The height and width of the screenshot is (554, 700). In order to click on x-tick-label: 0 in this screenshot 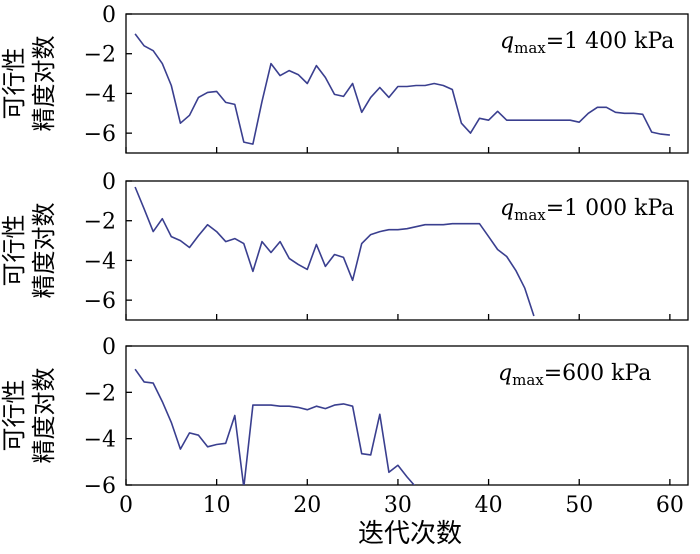, I will do `click(126, 505)`.